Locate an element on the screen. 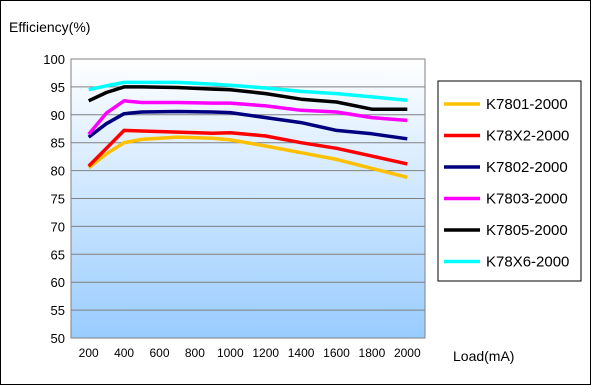 The width and height of the screenshot is (591, 385). y-tick-50: 50 is located at coordinates (58, 338).